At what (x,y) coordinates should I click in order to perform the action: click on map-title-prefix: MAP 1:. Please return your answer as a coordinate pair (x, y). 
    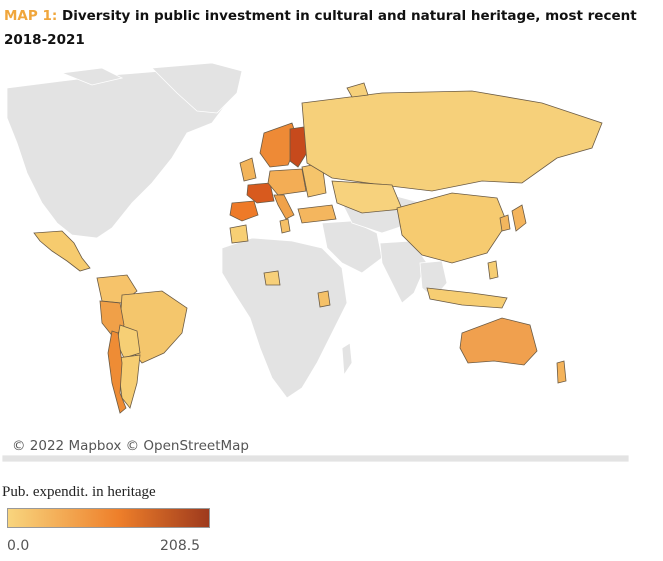
    Looking at the image, I should click on (31, 16).